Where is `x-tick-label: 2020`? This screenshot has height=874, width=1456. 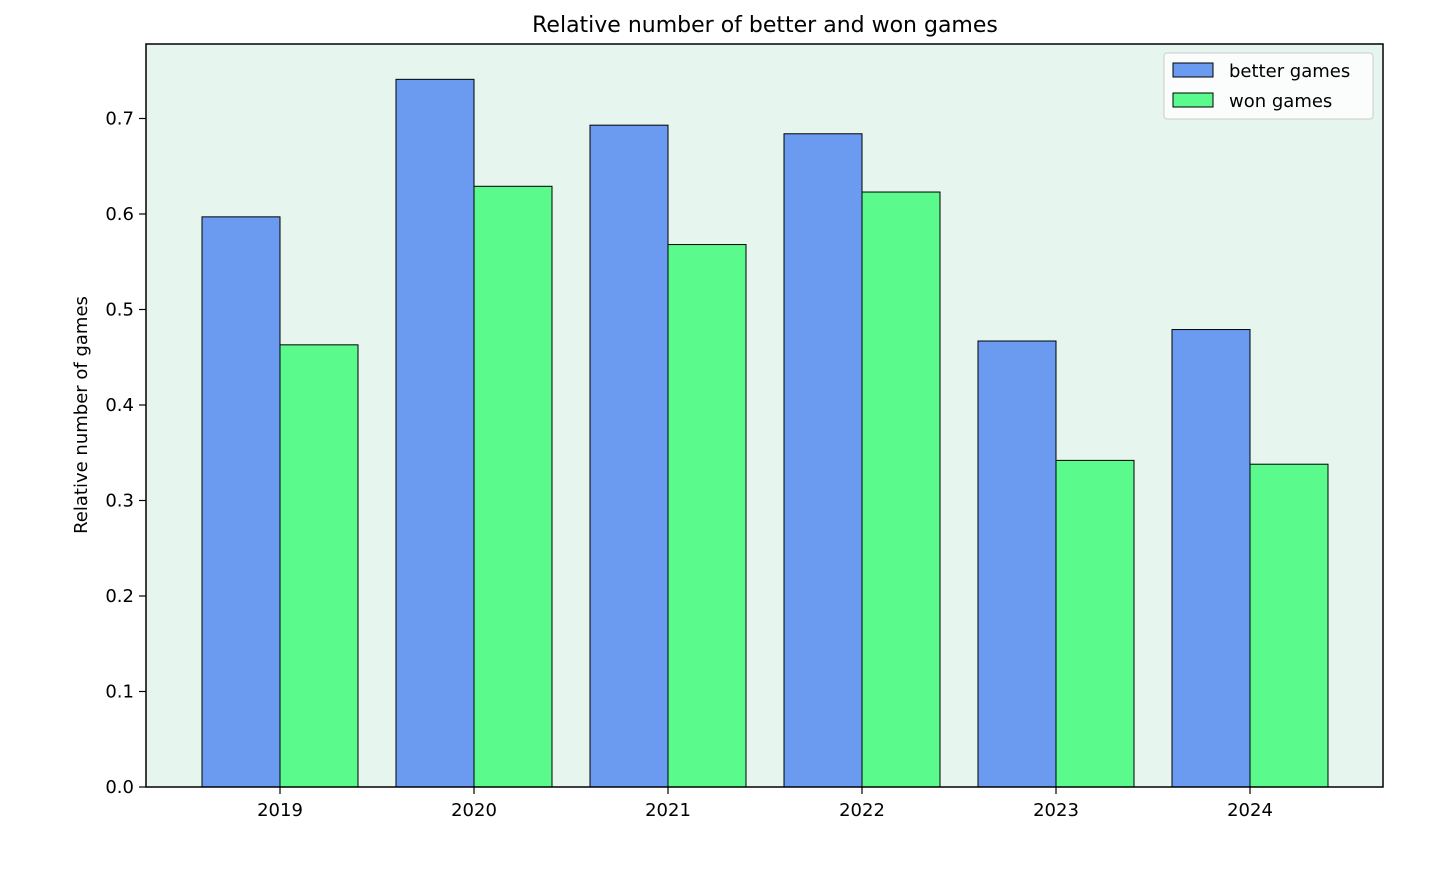 x-tick-label: 2020 is located at coordinates (474, 810).